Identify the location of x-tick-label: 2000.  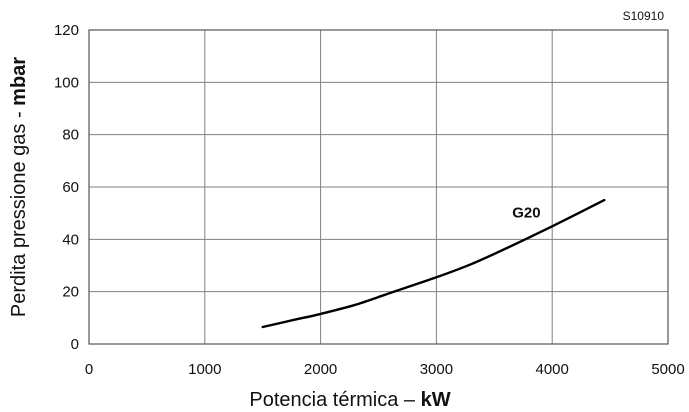
(320, 369).